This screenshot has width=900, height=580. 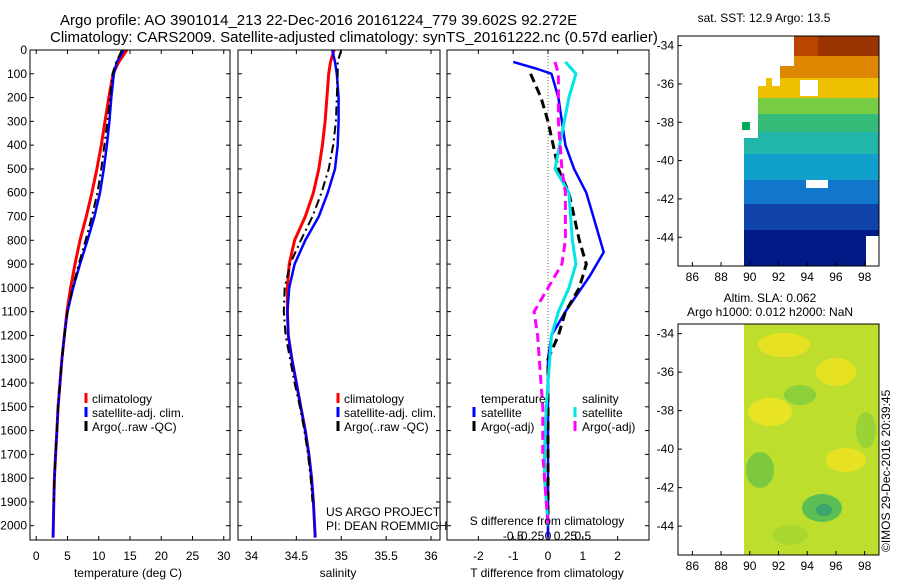 What do you see at coordinates (17, 74) in the screenshot?
I see `y-tick-label: 100` at bounding box center [17, 74].